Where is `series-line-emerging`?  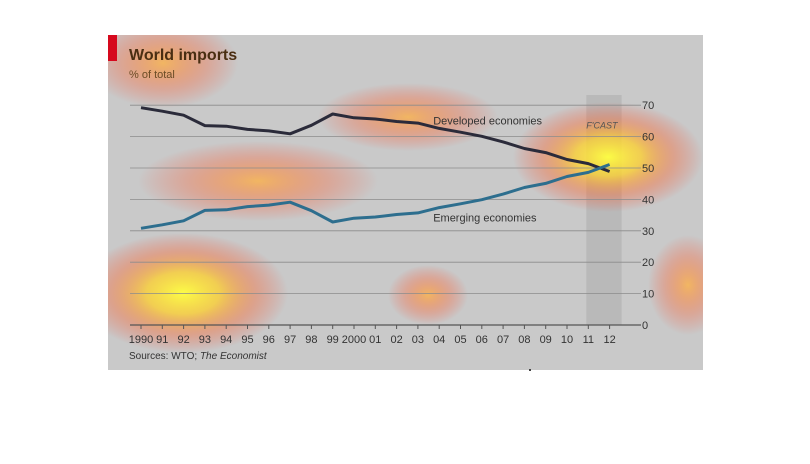
series-line-emerging is located at coordinates (375, 196).